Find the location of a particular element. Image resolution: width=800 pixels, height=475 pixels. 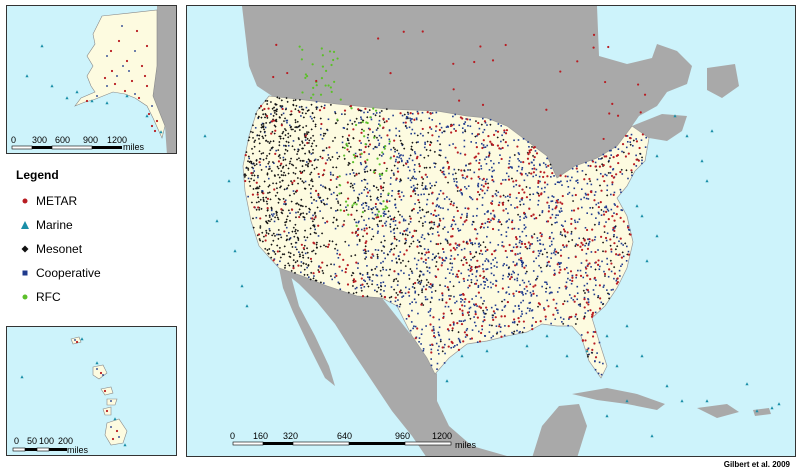

rfc-station-mark is located at coordinates (334, 81).